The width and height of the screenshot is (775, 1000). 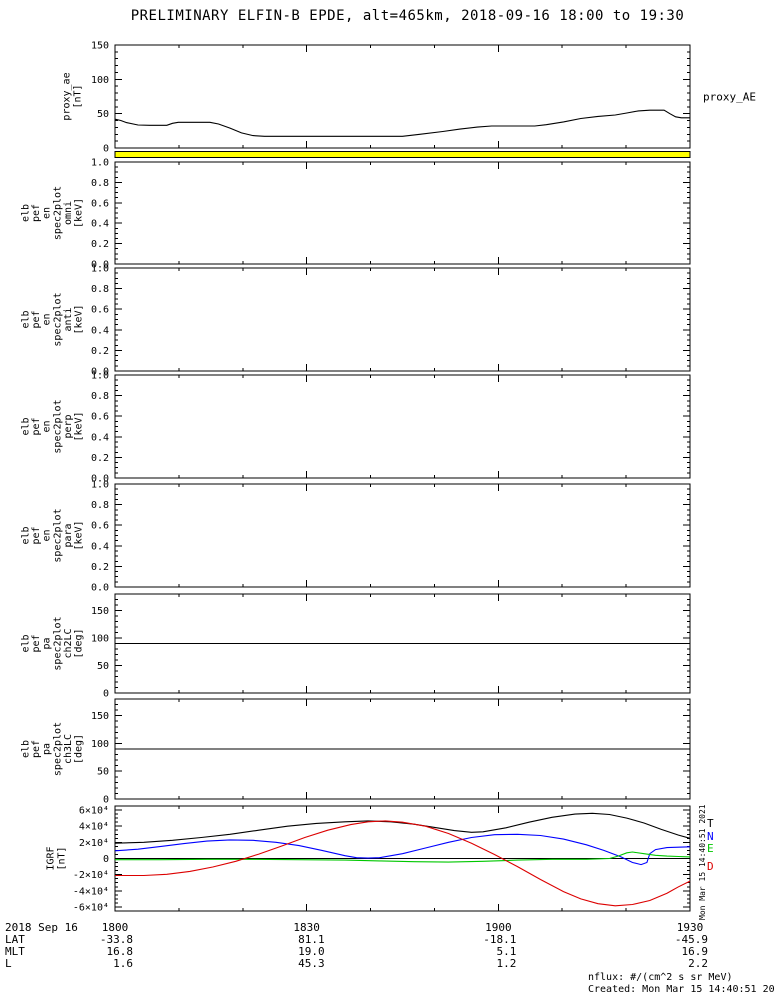 What do you see at coordinates (403, 857) in the screenshot?
I see `series-E` at bounding box center [403, 857].